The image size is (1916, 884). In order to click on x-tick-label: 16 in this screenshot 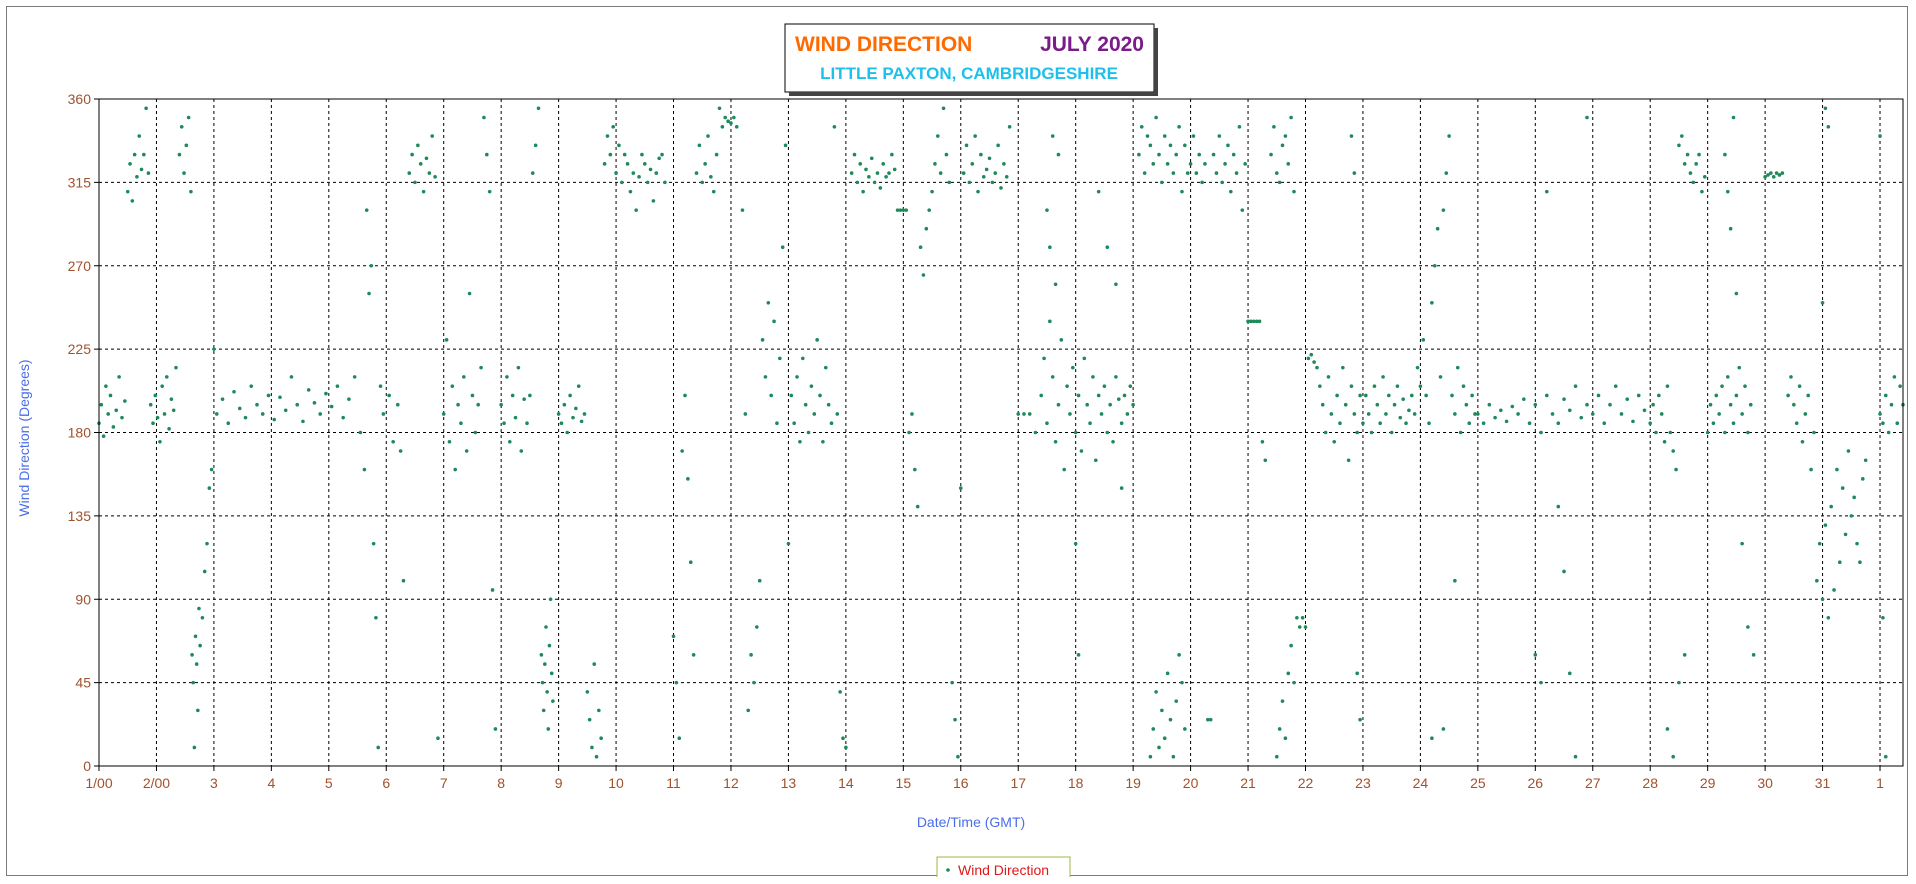, I will do `click(961, 783)`.